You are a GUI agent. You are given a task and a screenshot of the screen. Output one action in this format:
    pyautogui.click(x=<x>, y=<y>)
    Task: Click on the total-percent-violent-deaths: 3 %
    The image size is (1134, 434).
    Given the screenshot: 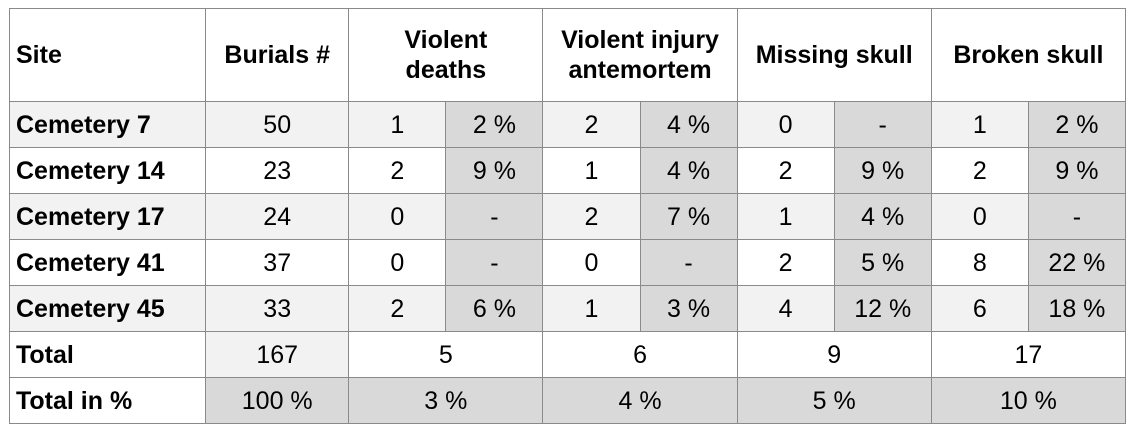 What is the action you would take?
    pyautogui.click(x=446, y=400)
    